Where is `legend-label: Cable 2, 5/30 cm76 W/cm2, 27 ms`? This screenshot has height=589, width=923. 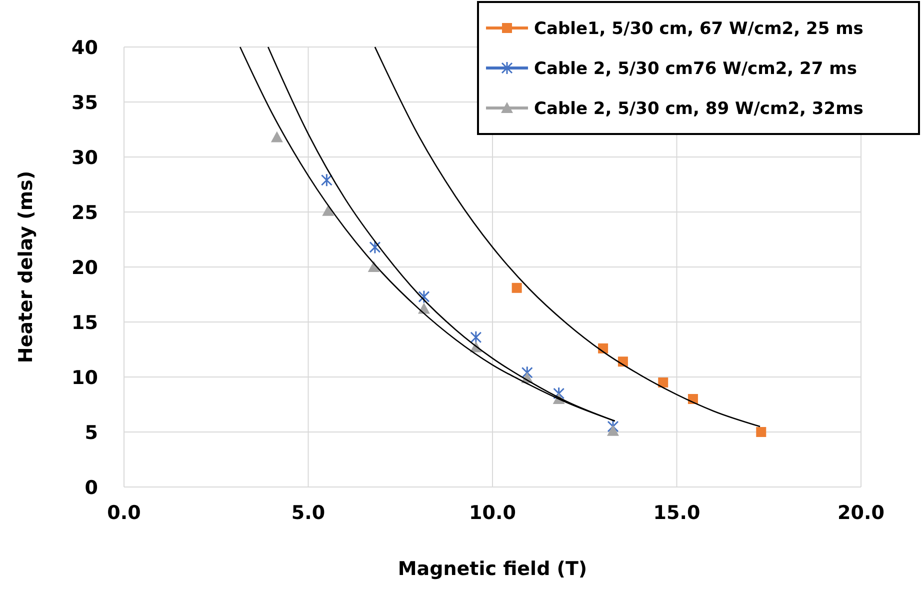
legend-label: Cable 2, 5/30 cm76 W/cm2, 27 ms is located at coordinates (695, 69).